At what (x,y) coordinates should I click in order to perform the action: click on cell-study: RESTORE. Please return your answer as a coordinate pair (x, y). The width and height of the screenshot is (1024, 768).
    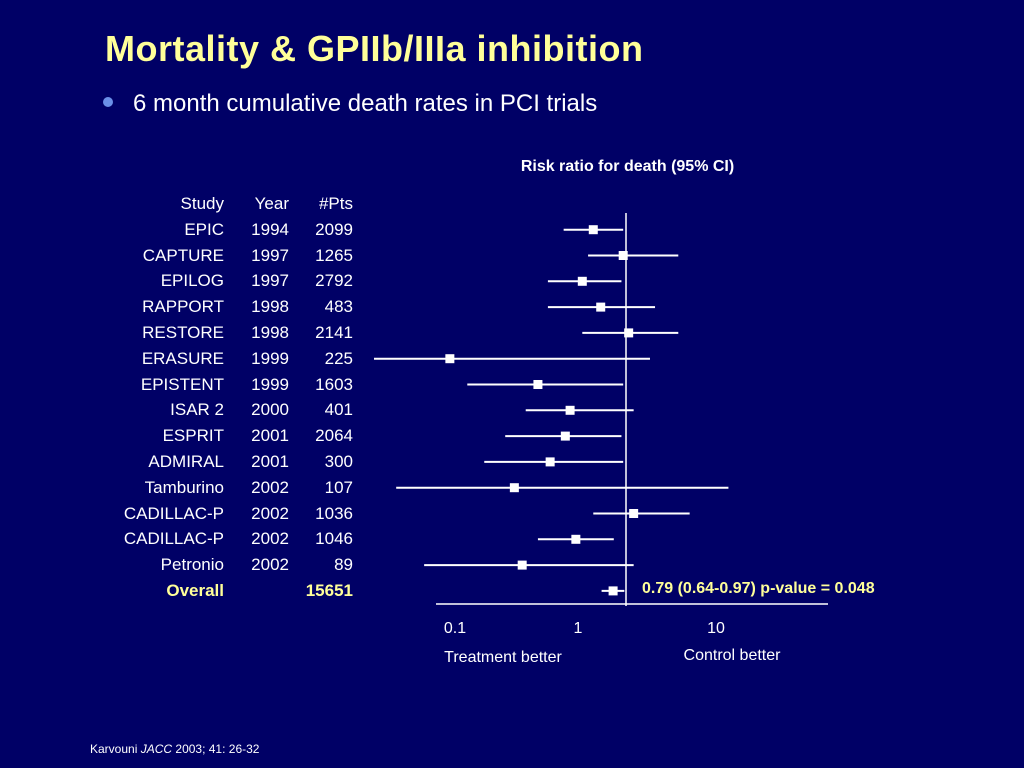
    Looking at the image, I should click on (183, 332).